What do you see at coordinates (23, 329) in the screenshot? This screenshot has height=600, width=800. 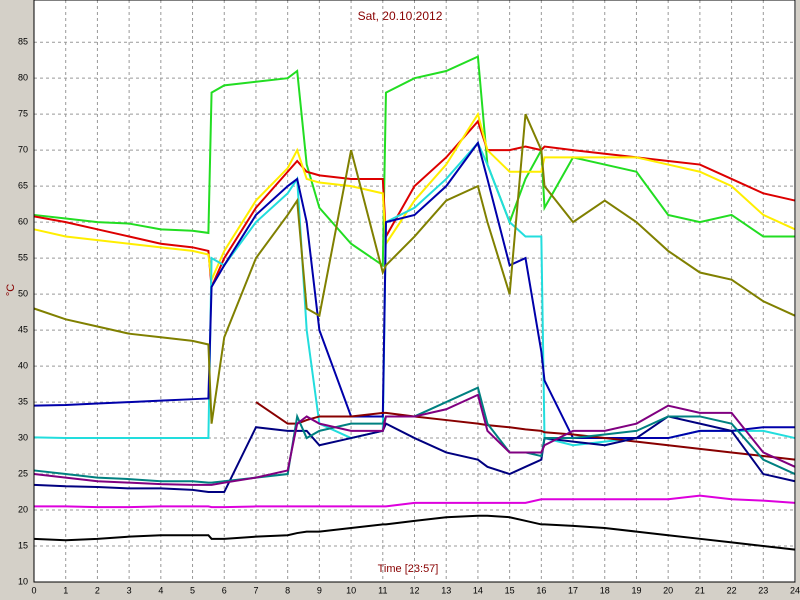 I see `y-tick-label: 45` at bounding box center [23, 329].